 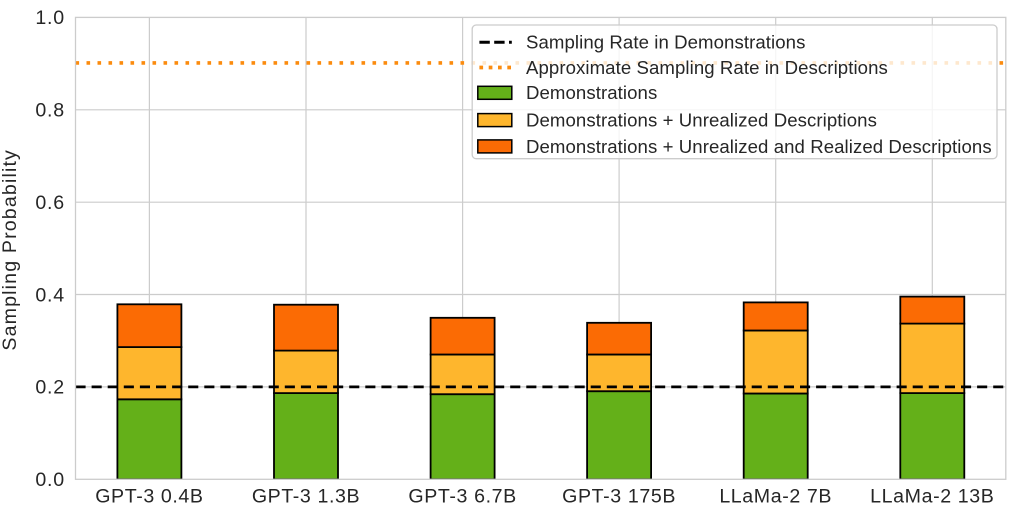 What do you see at coordinates (50, 18) in the screenshot?
I see `svg-text: 1.0` at bounding box center [50, 18].